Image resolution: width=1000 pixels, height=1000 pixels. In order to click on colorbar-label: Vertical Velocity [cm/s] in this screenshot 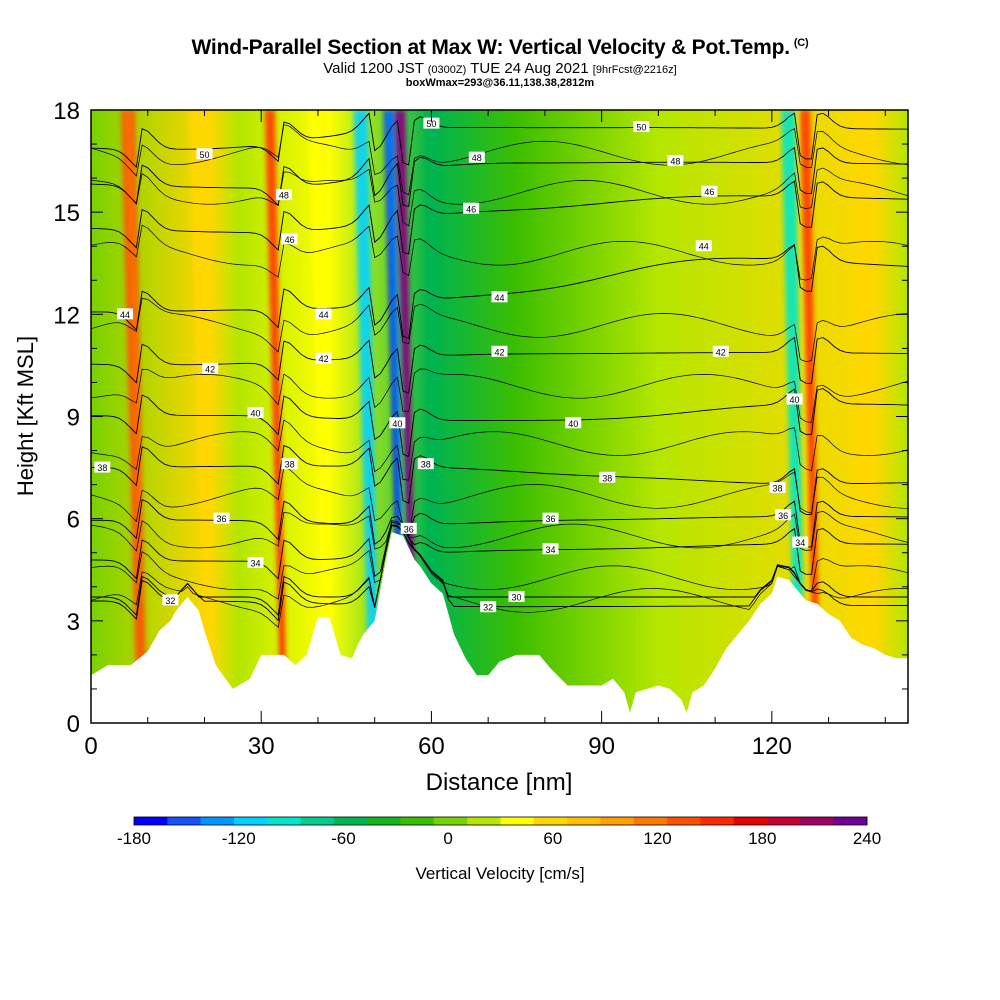, I will do `click(500, 873)`.